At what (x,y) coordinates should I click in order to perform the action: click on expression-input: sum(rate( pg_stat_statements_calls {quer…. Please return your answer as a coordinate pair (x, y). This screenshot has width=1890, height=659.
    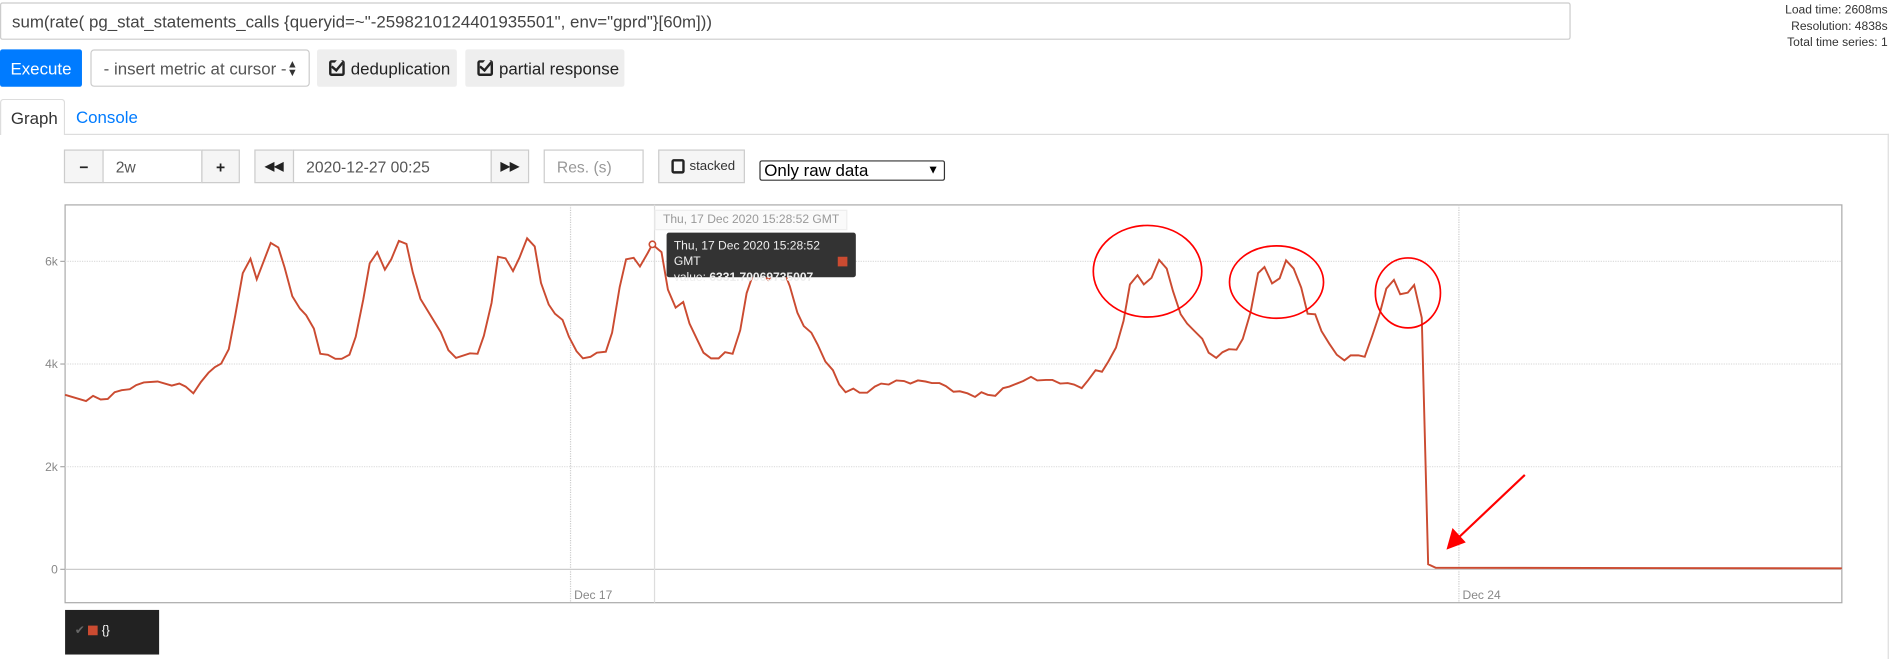
    Looking at the image, I should click on (785, 21).